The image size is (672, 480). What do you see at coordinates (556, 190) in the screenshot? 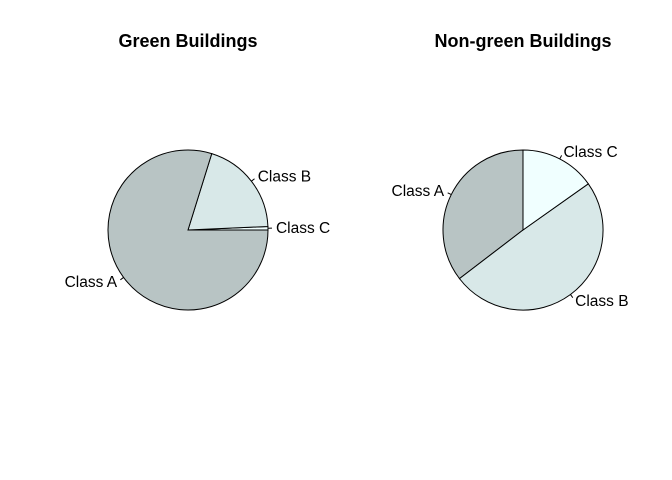
I see `pie-slice-class-c` at bounding box center [556, 190].